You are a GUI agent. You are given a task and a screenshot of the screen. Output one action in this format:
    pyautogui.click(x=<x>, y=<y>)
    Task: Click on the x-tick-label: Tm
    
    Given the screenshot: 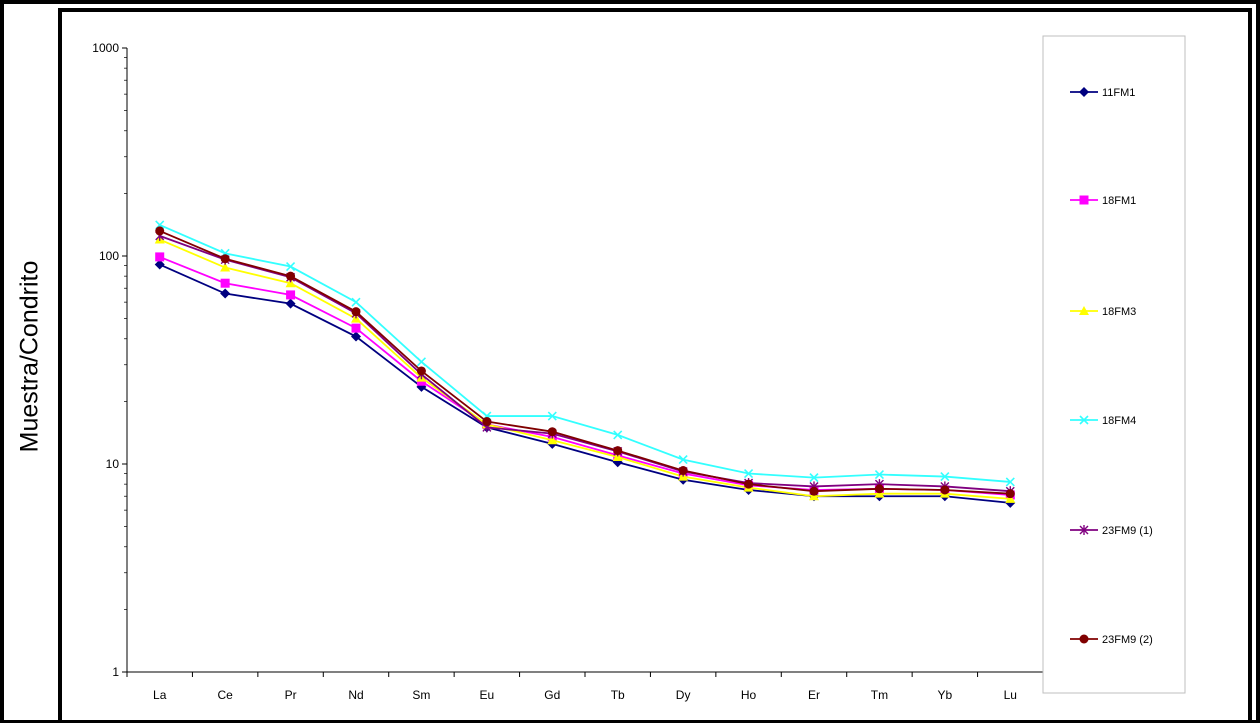 What is the action you would take?
    pyautogui.click(x=879, y=695)
    